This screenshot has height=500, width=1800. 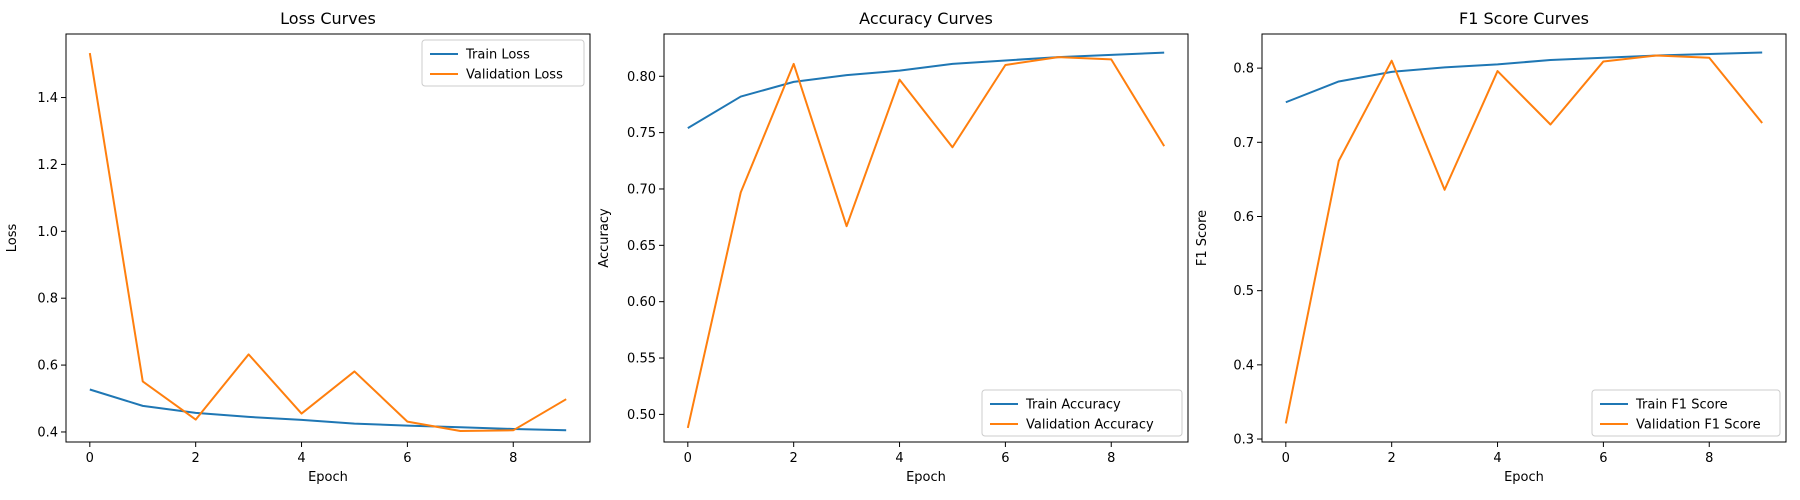 I want to click on series-line-train-f1-score, so click(x=1524, y=77).